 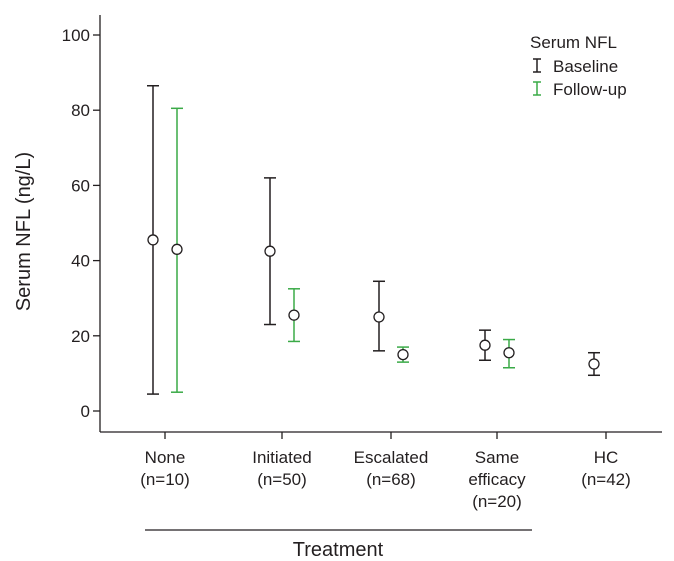 What do you see at coordinates (497, 501) in the screenshot?
I see `x-group-label: (n=20)` at bounding box center [497, 501].